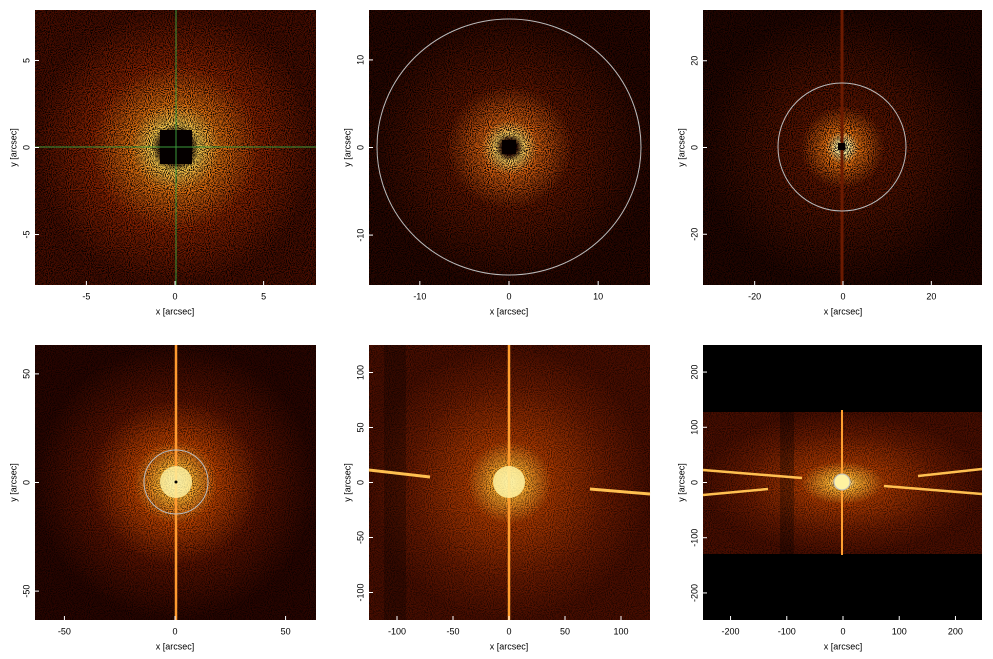 Image resolution: width=993 pixels, height=659 pixels. I want to click on x-tick-label: -200, so click(731, 631).